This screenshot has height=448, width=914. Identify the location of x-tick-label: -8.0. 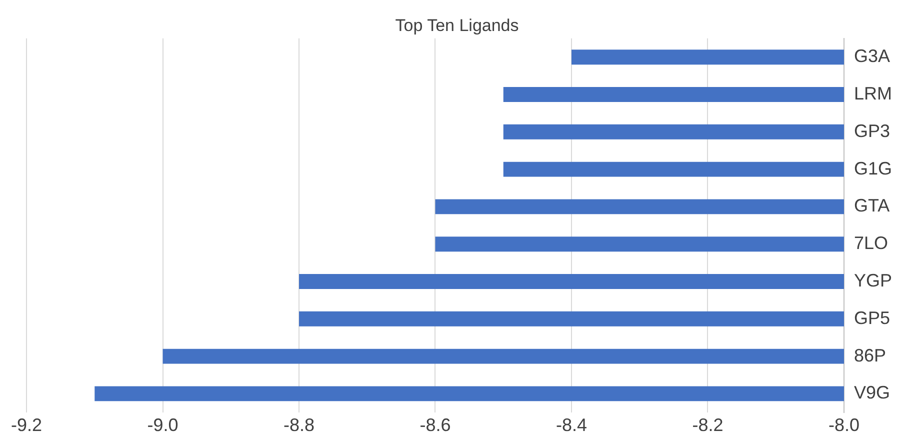
(844, 425).